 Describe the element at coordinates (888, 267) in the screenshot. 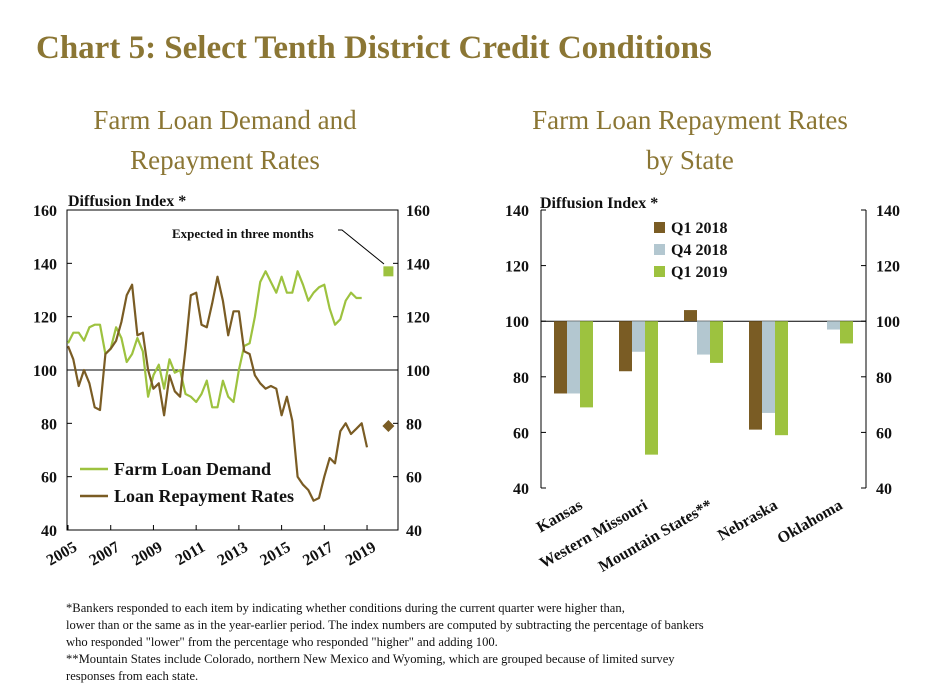

I see `right-chart-y2-tick-label: 120` at that location.